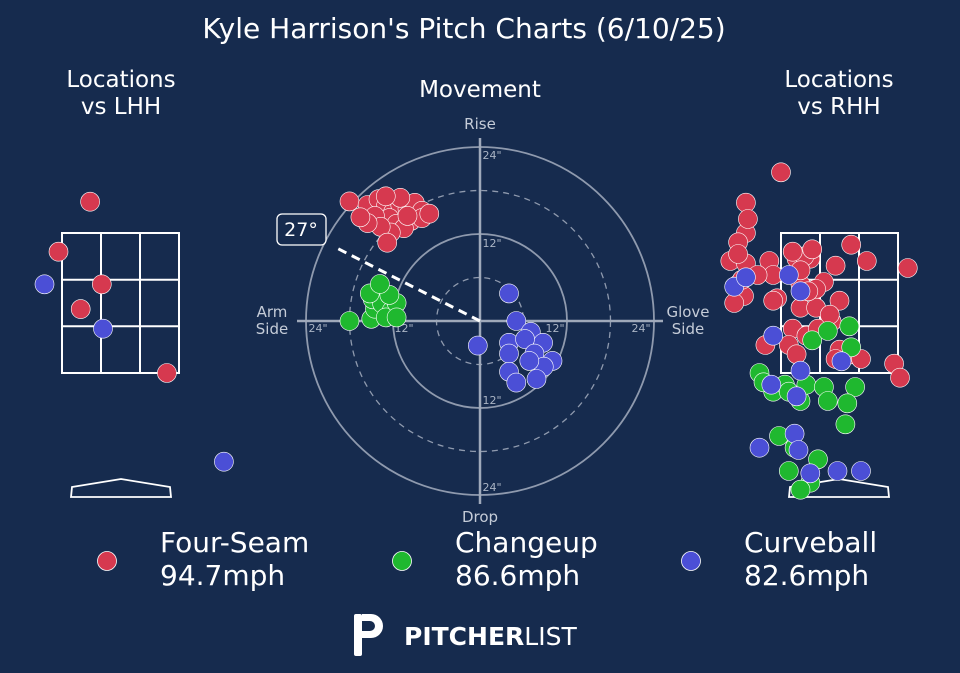 The width and height of the screenshot is (960, 673). Describe the element at coordinates (234, 542) in the screenshot. I see `legend-name-four-seam: Four-Seam` at that location.